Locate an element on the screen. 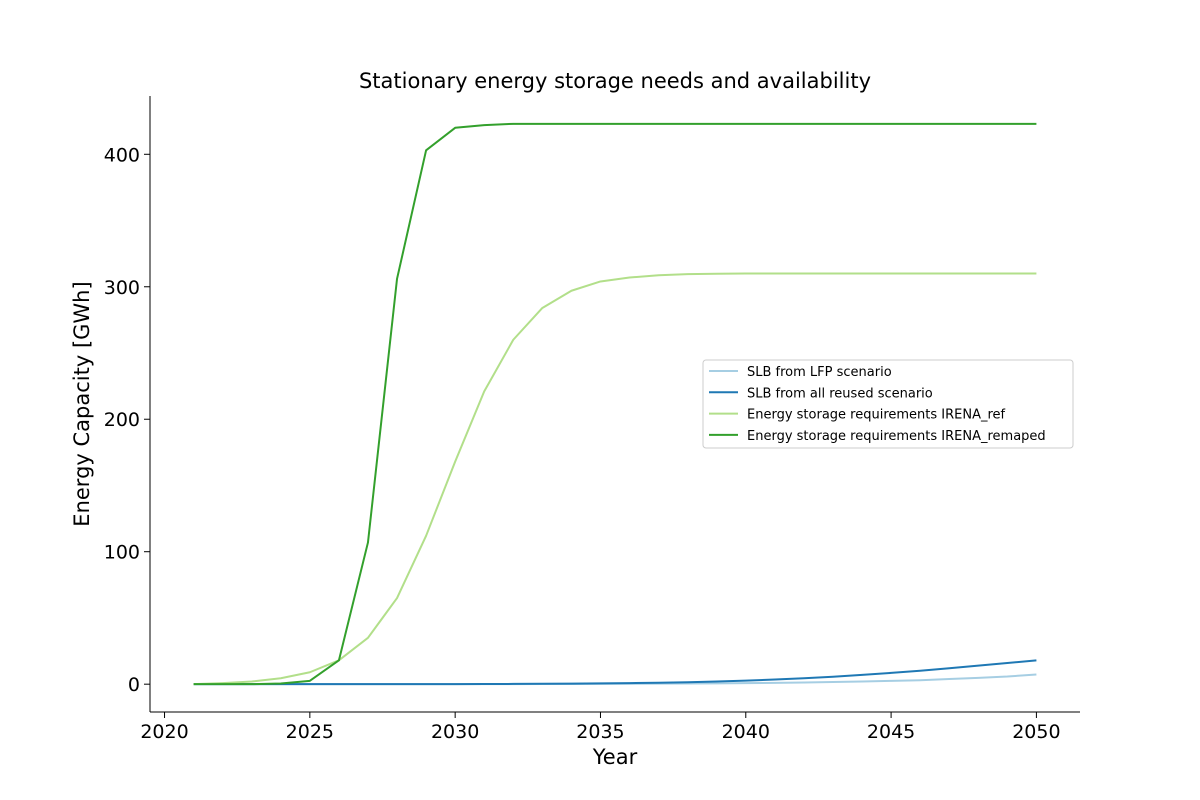 This screenshot has width=1200, height=800. x-ticks: 2020 2025 2030 2035 2040 2045 2050 is located at coordinates (600, 727).